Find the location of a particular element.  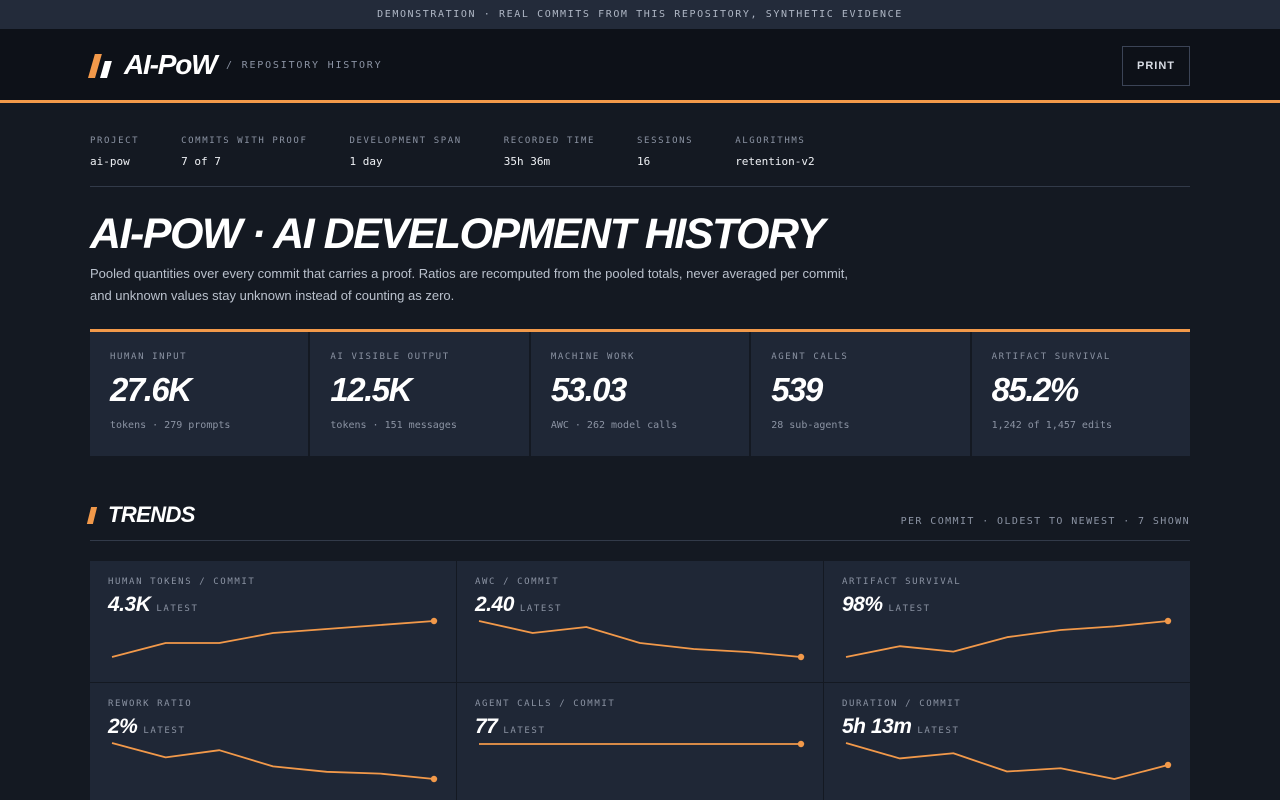

meta-label: COMMITS WITH PROOF is located at coordinates (244, 141).